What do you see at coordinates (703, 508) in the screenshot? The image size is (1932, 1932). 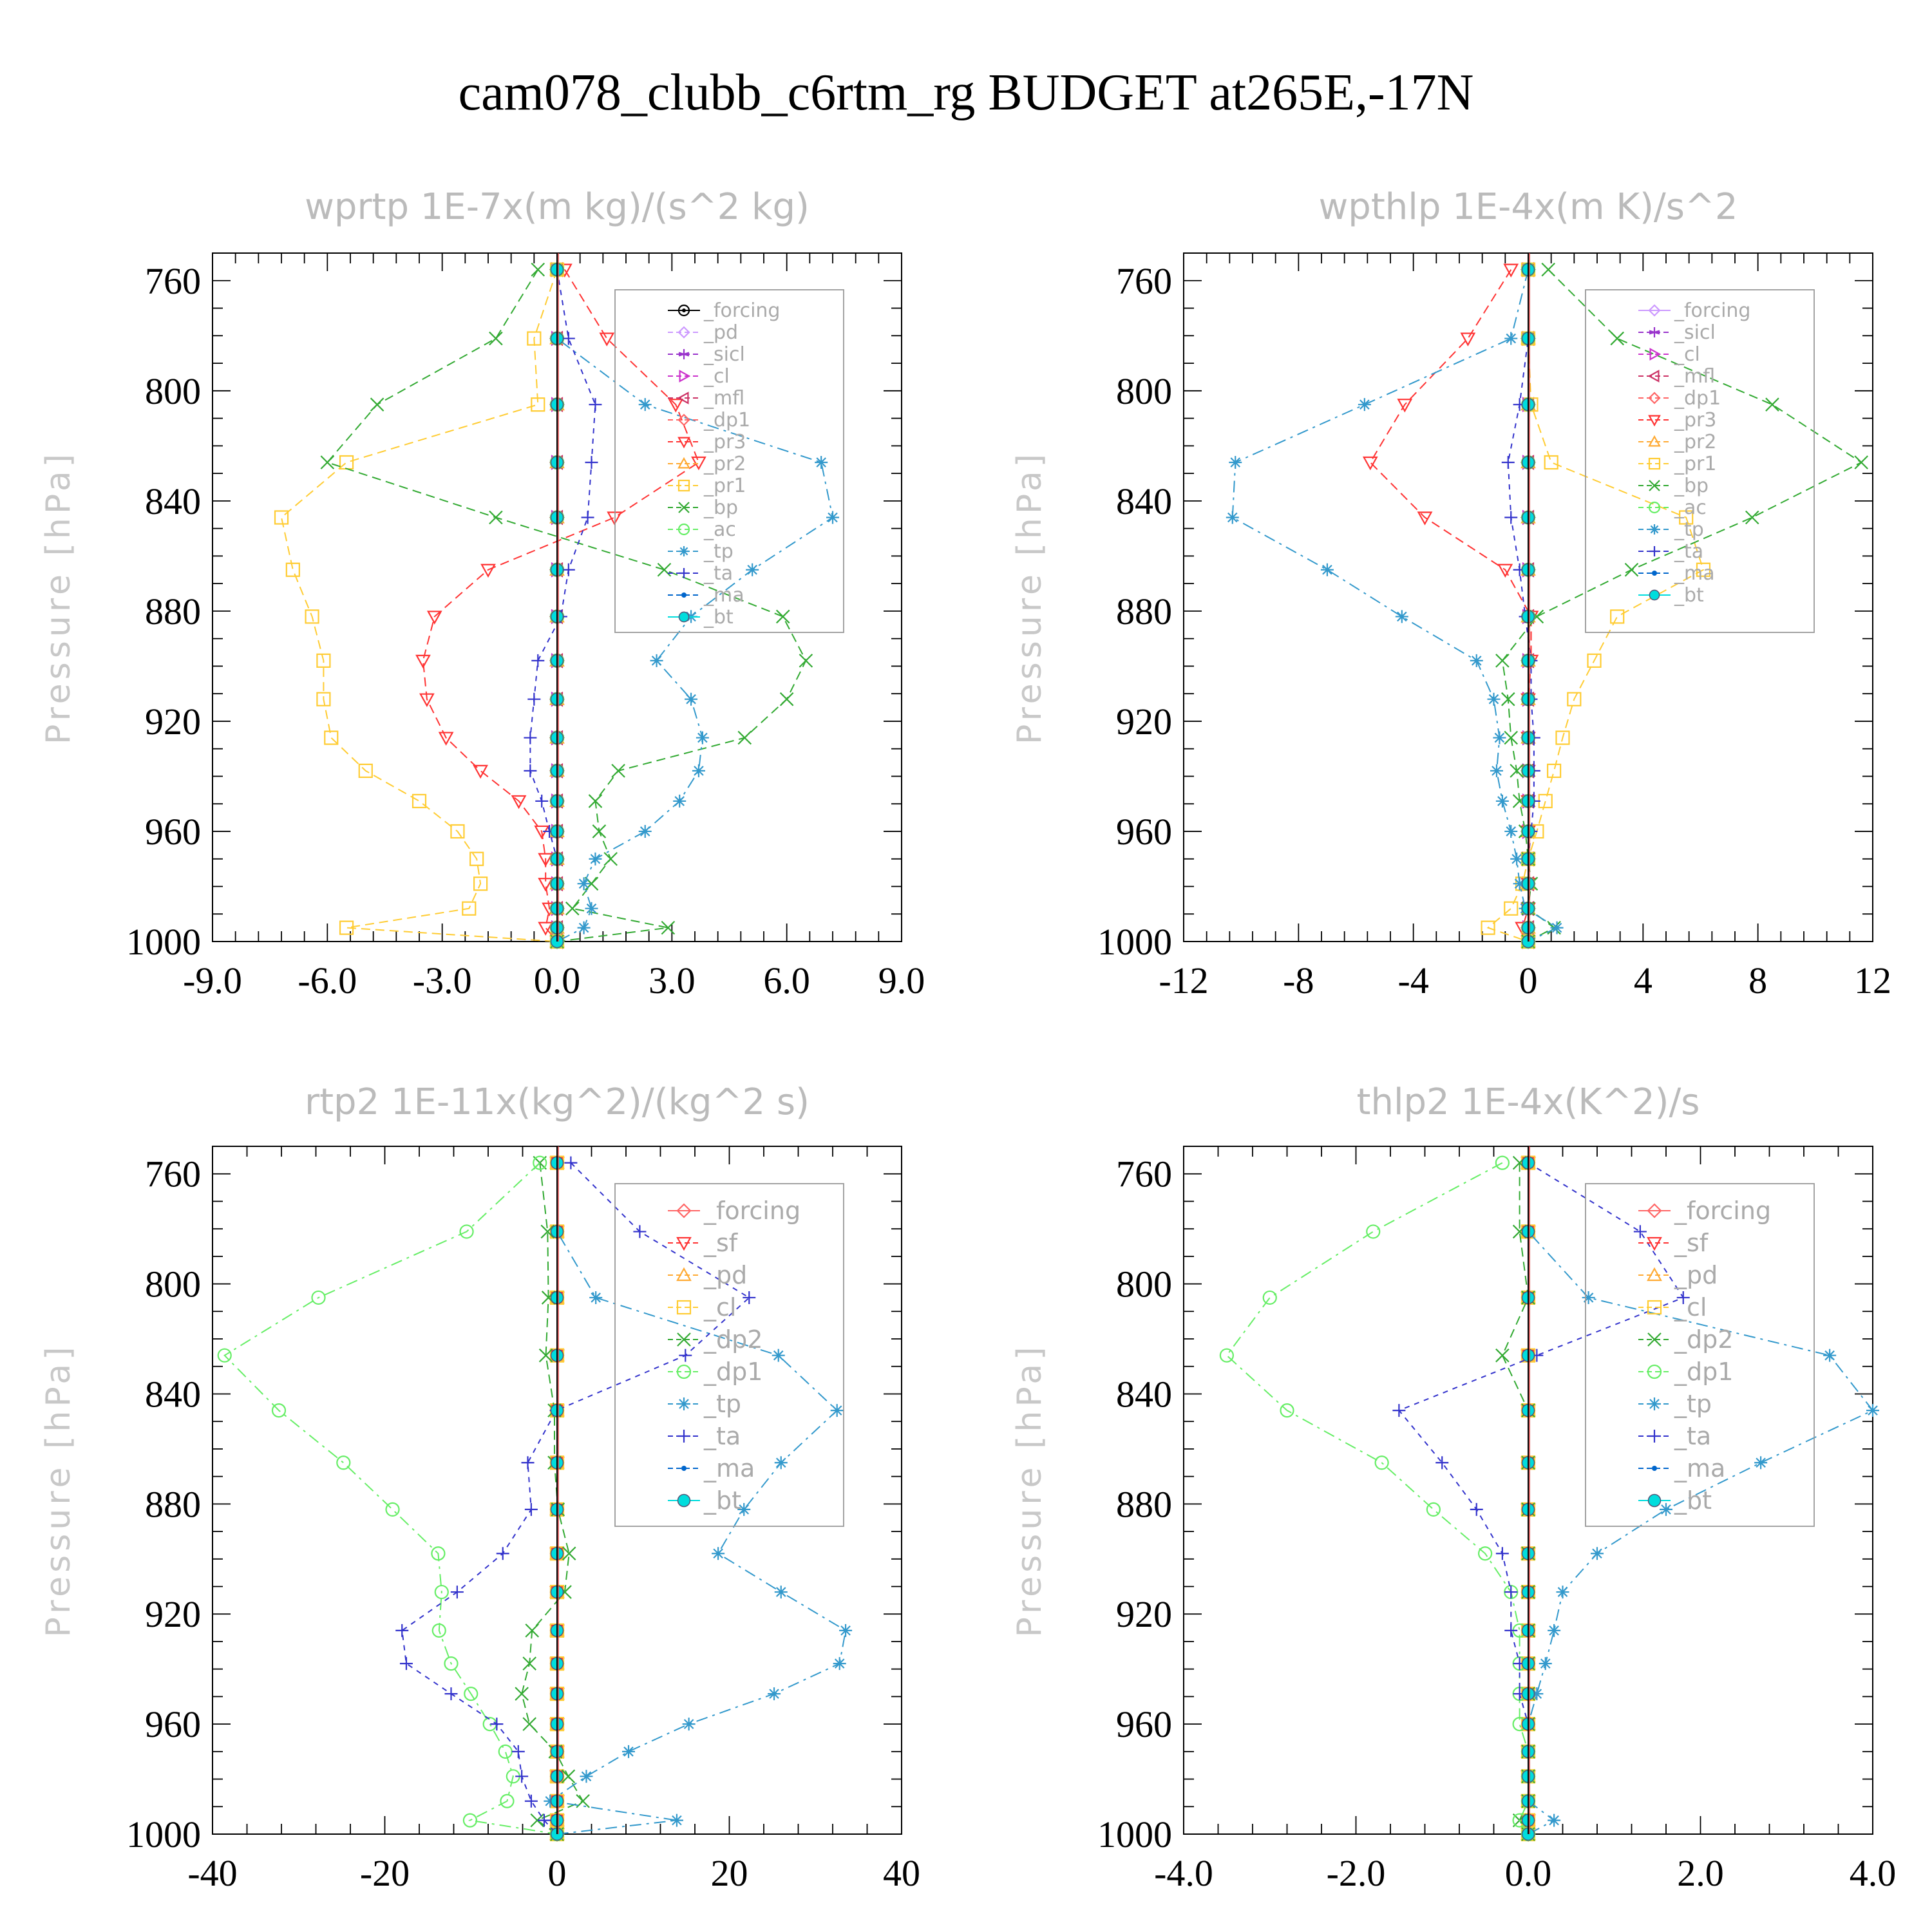 I see `legend-item: _bp` at bounding box center [703, 508].